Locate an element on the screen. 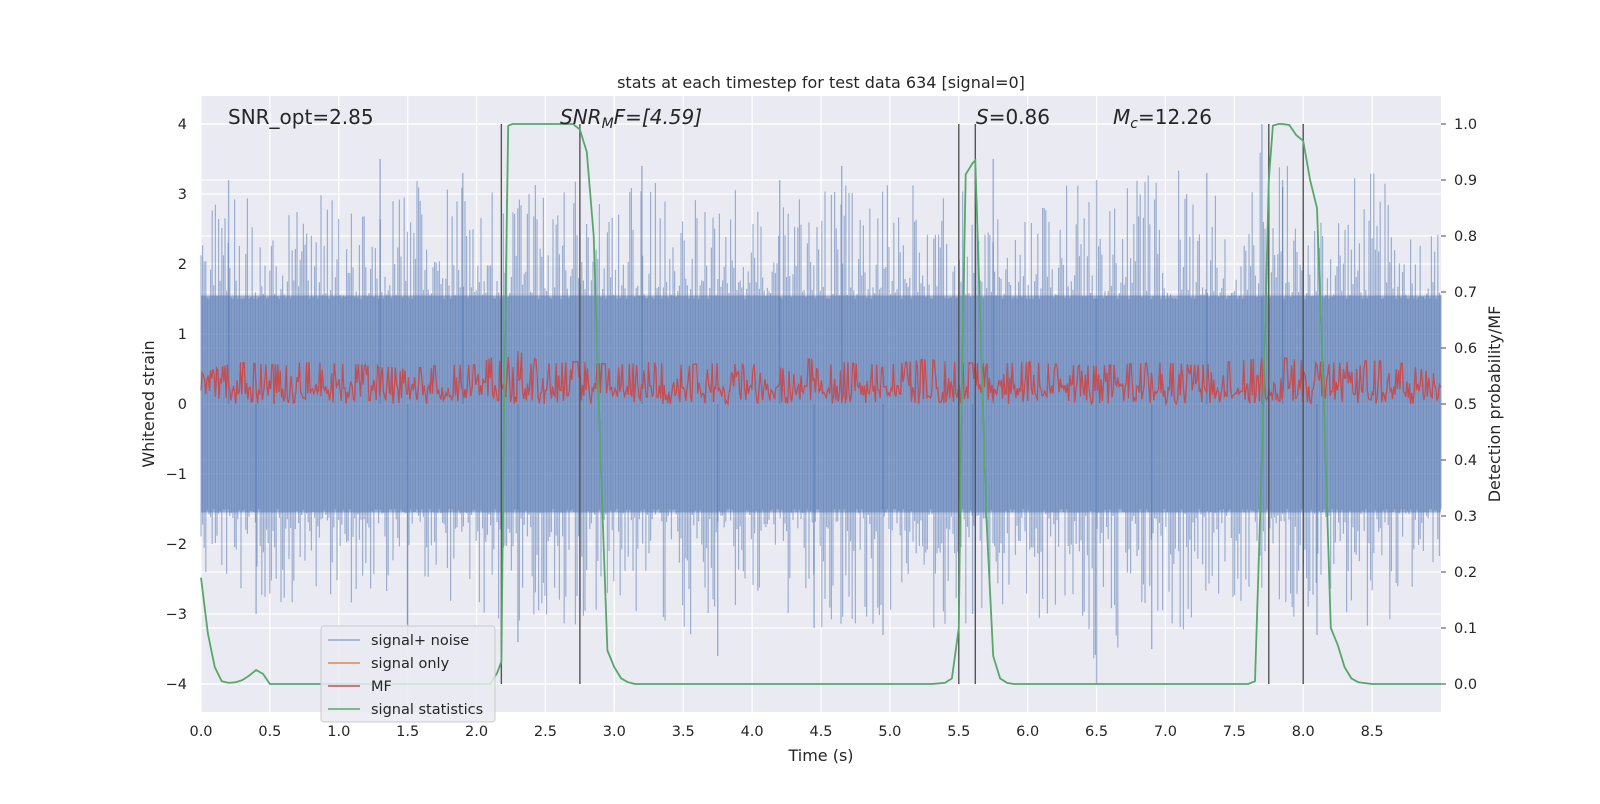 The image size is (1600, 804). y-tick-labels: 4 3 2 1 0 −1 −2 −3 −4 is located at coordinates (176, 405).